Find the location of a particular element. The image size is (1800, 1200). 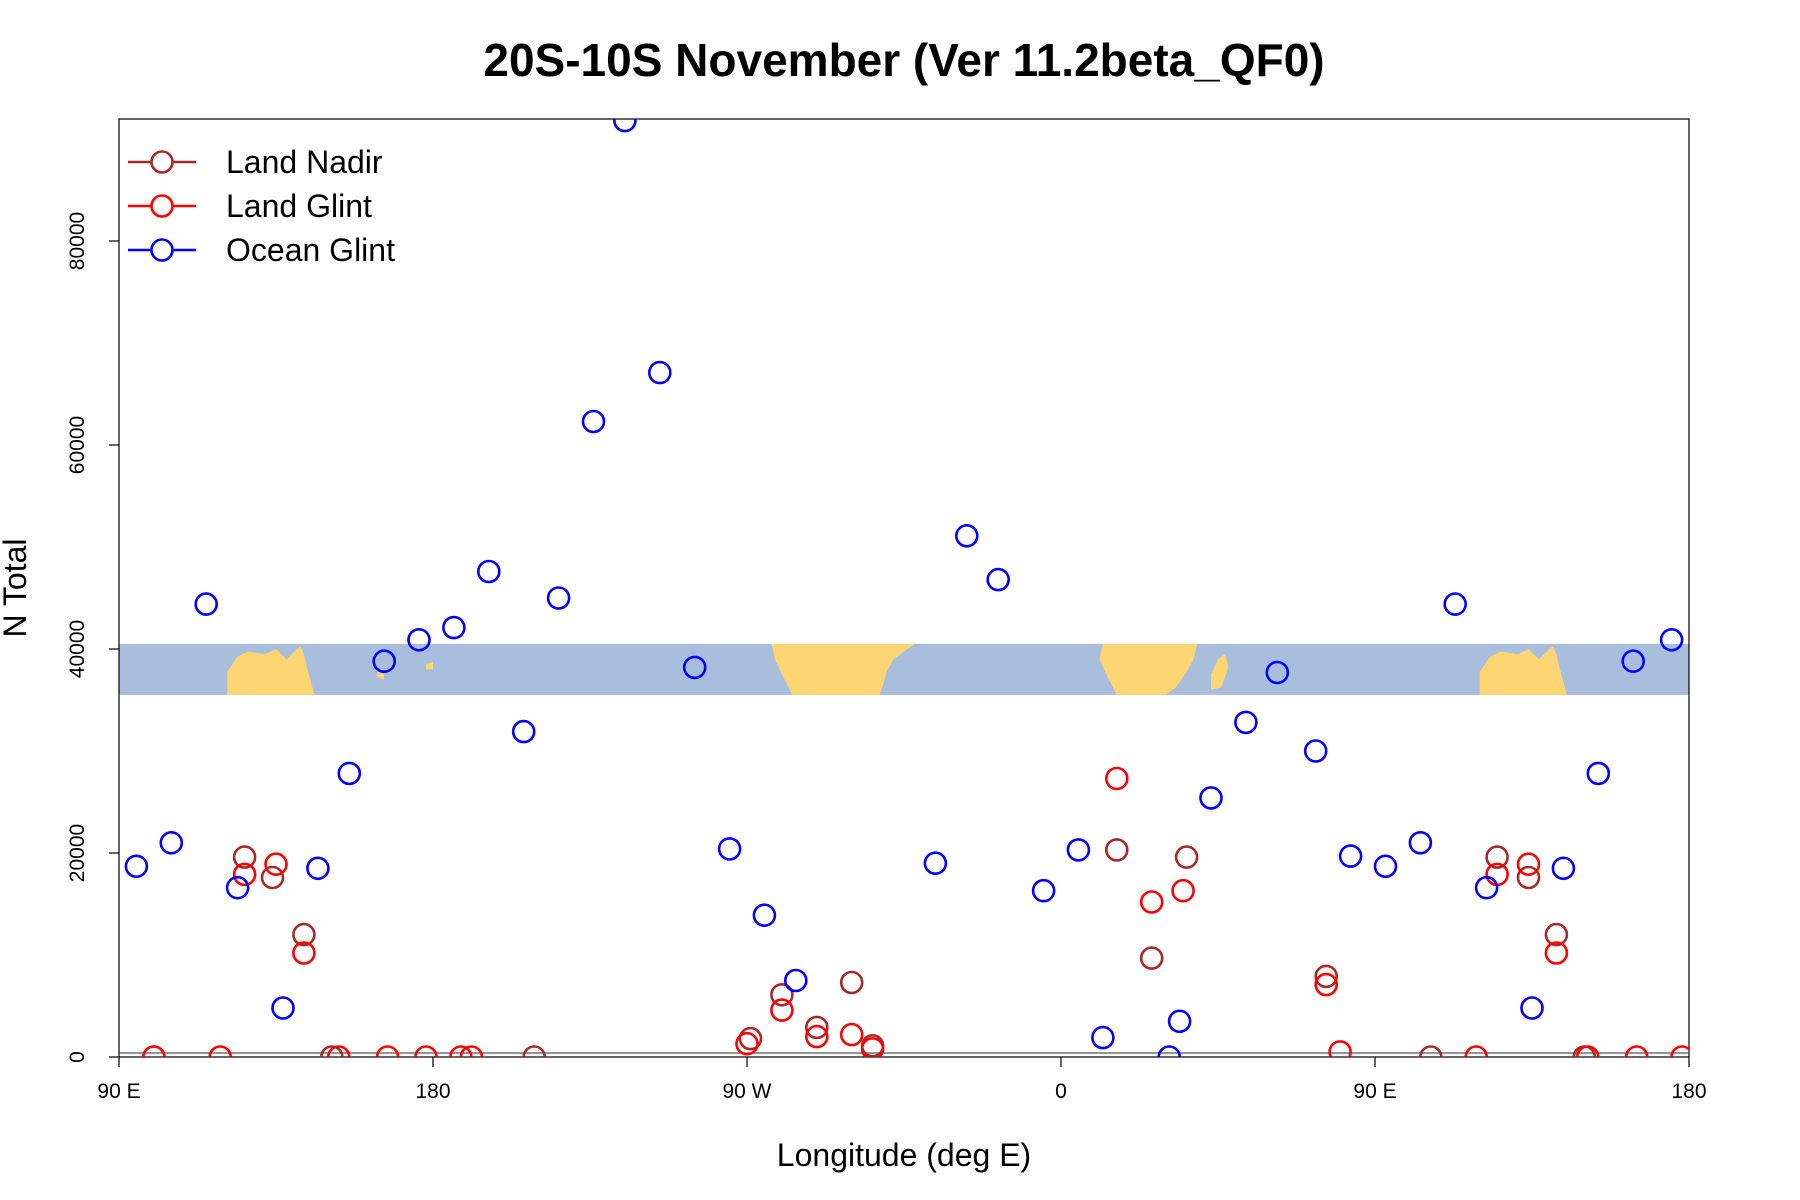

africa-land is located at coordinates (1148, 669).